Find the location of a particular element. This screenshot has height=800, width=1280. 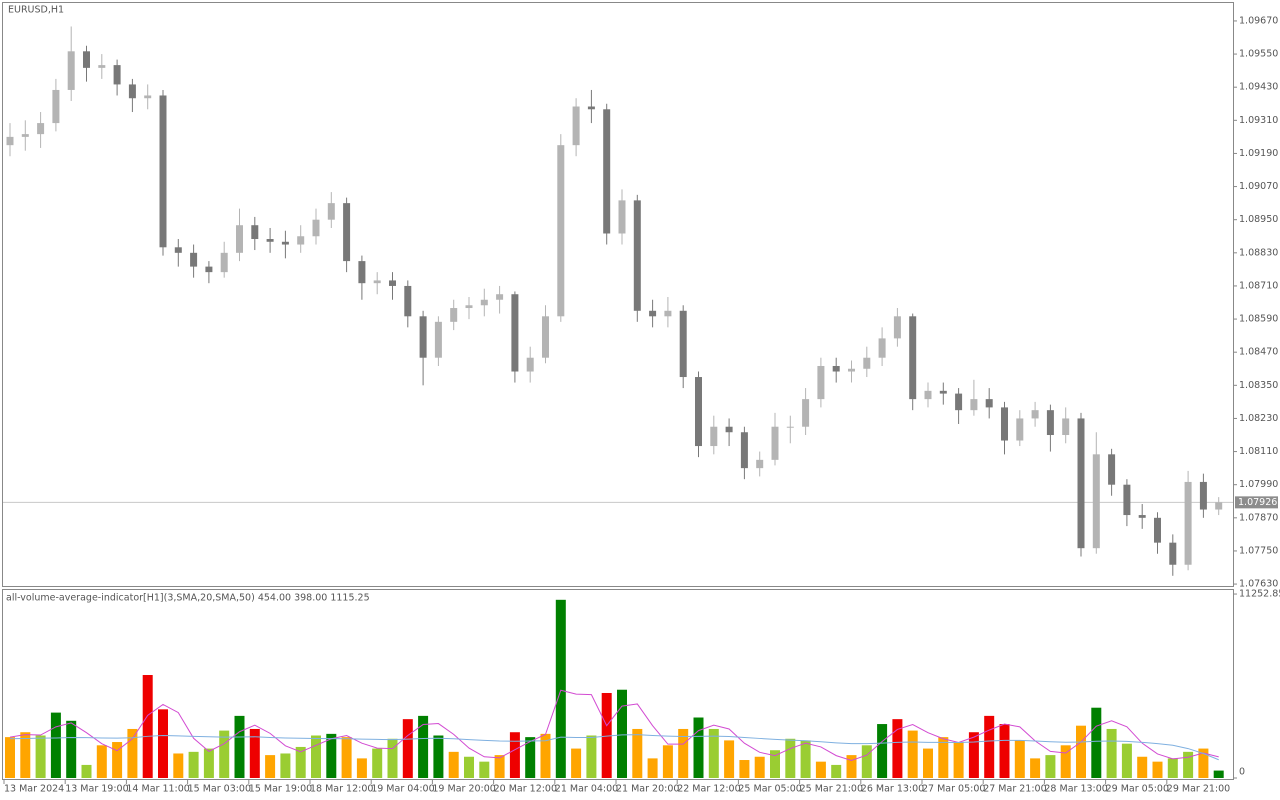

y-tick-label: 1.08350 is located at coordinates (1258, 385).